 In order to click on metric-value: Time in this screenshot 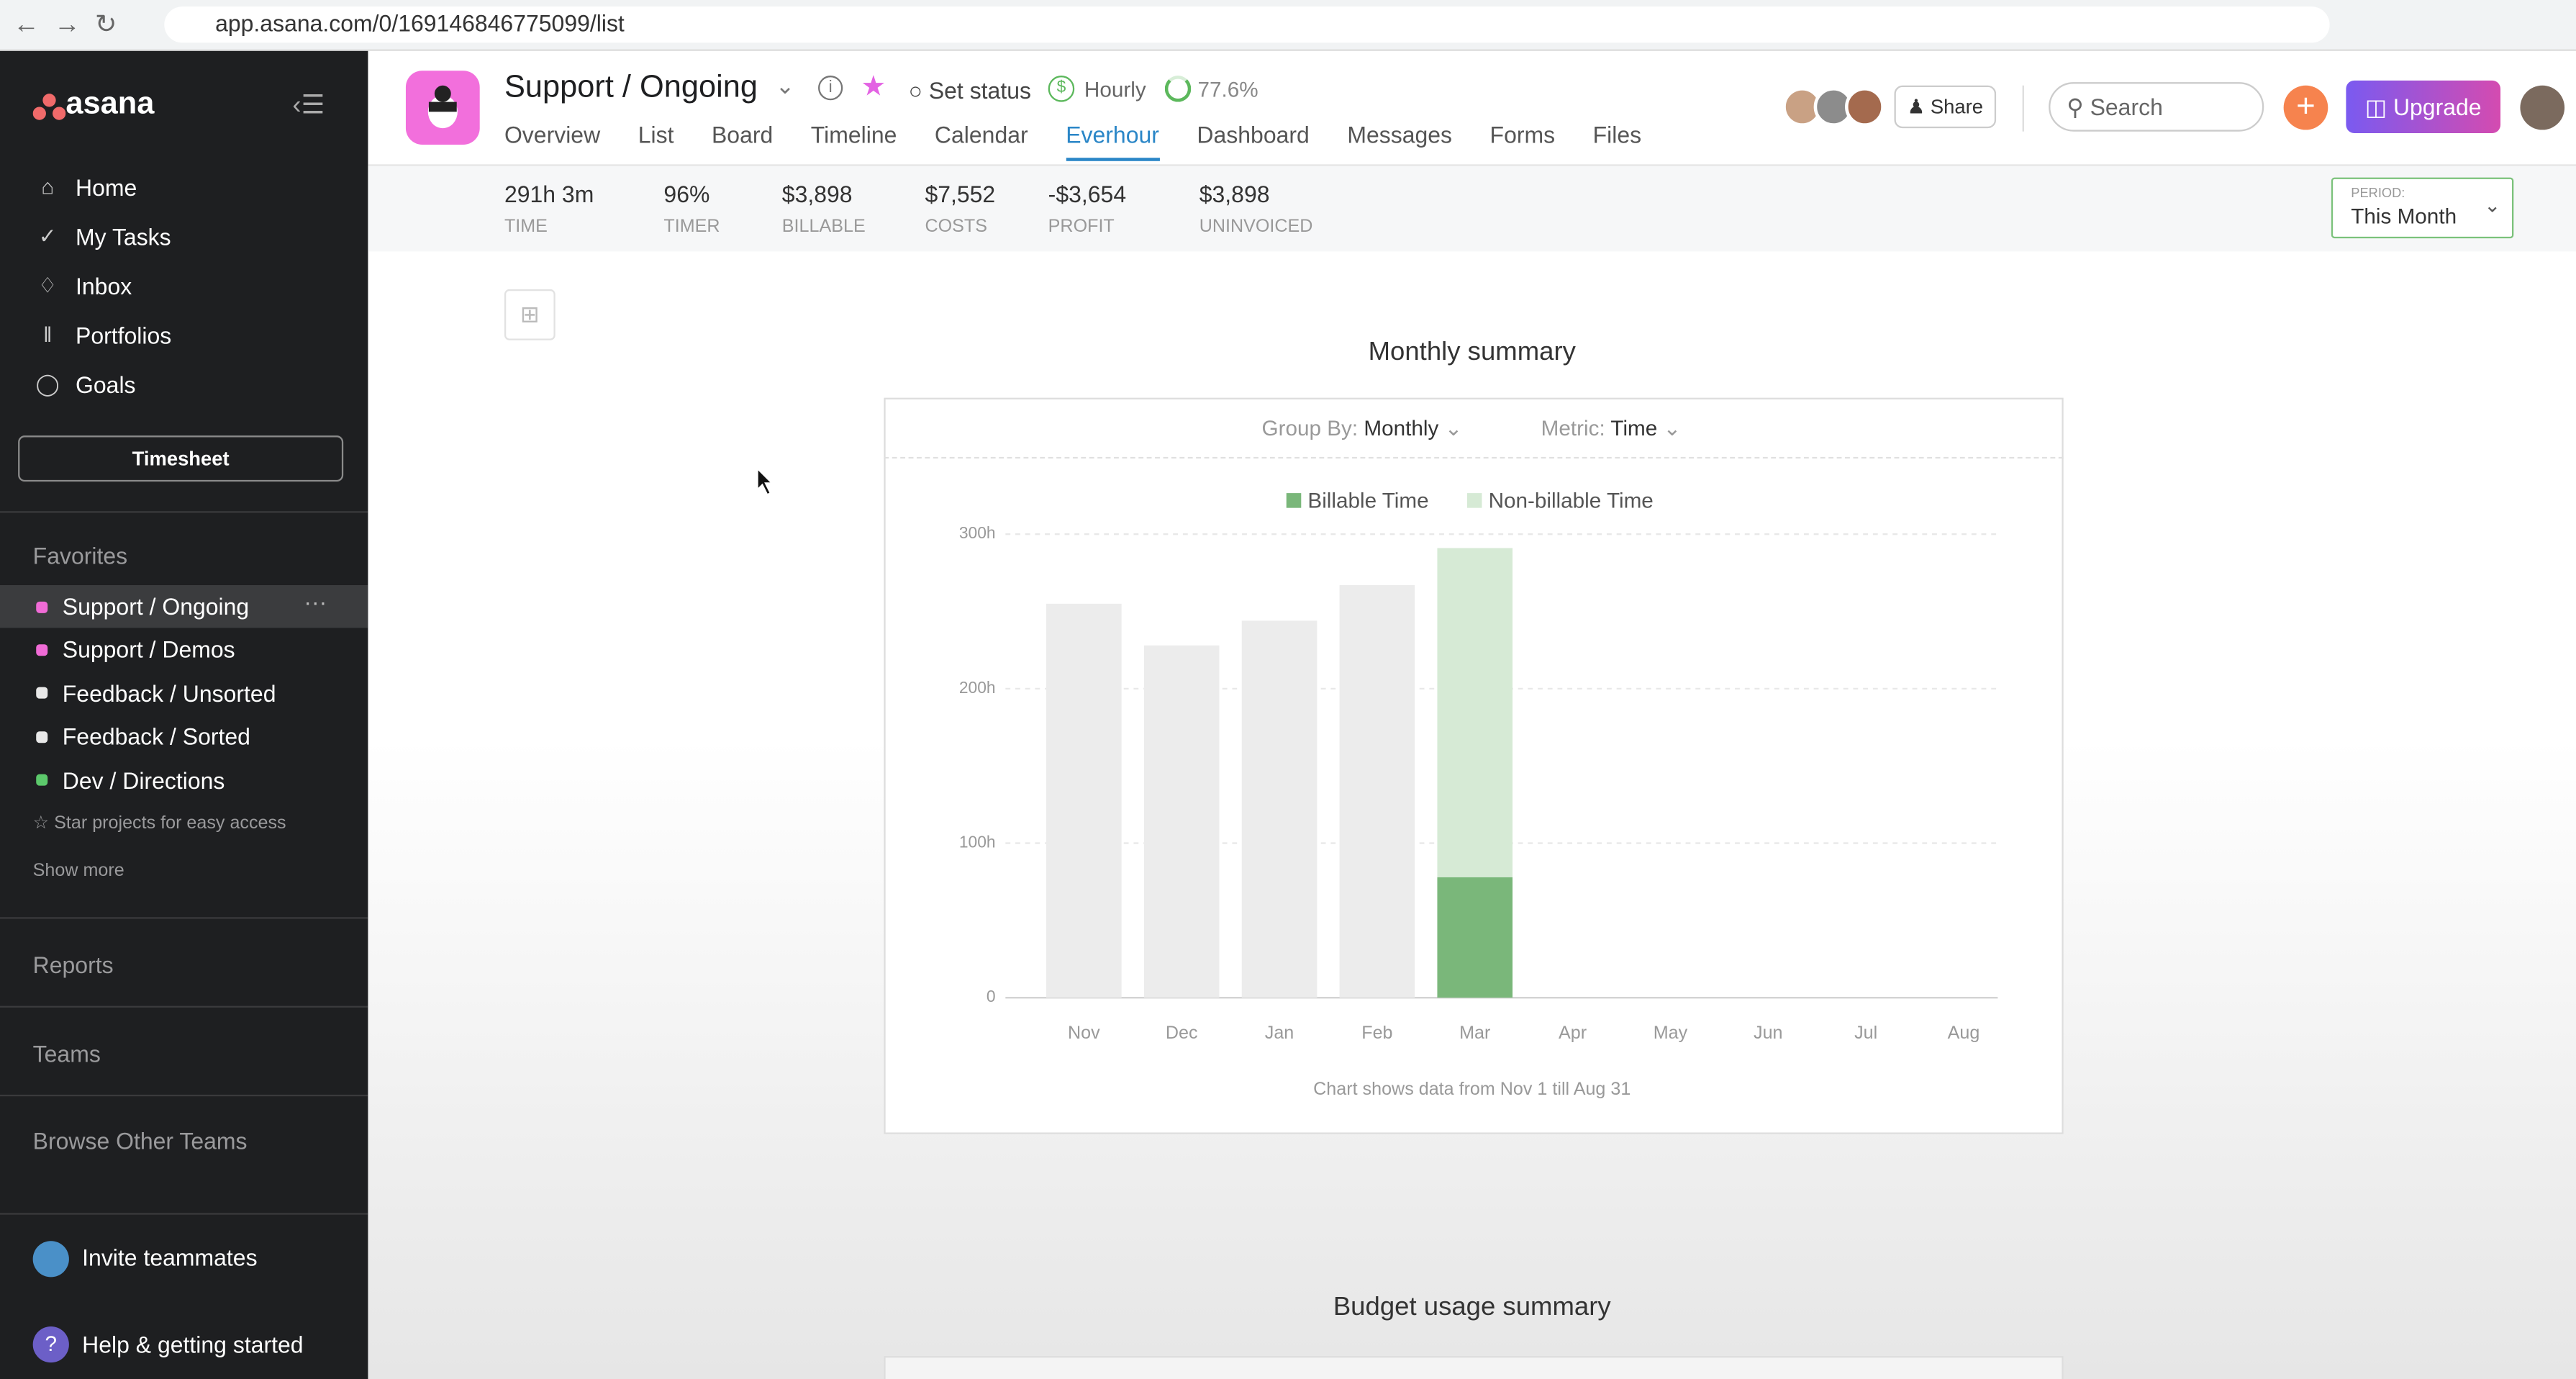, I will do `click(1634, 428)`.